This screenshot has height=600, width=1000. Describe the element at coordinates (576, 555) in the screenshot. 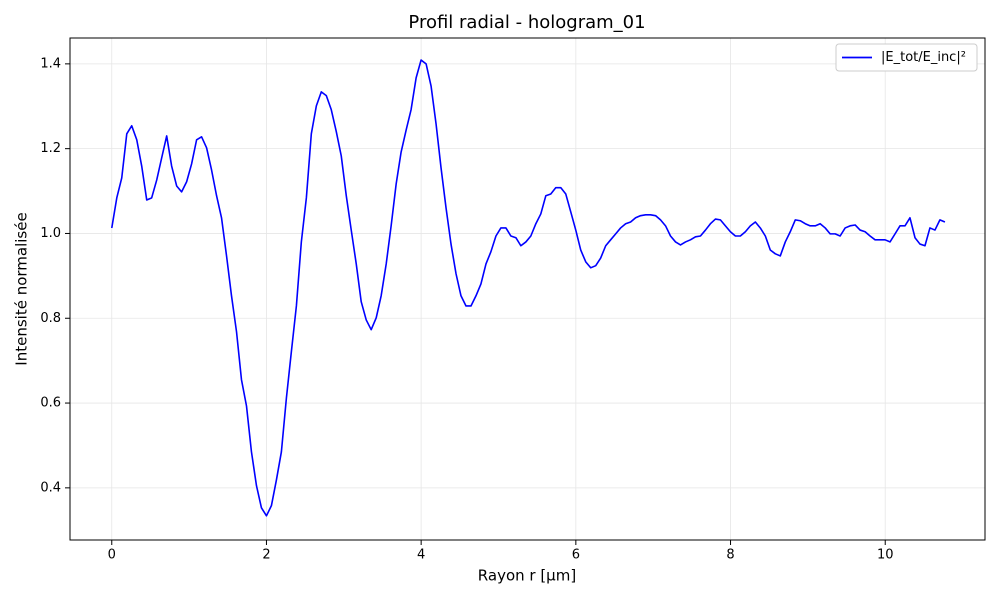

I see `x-tick-label: 6` at that location.